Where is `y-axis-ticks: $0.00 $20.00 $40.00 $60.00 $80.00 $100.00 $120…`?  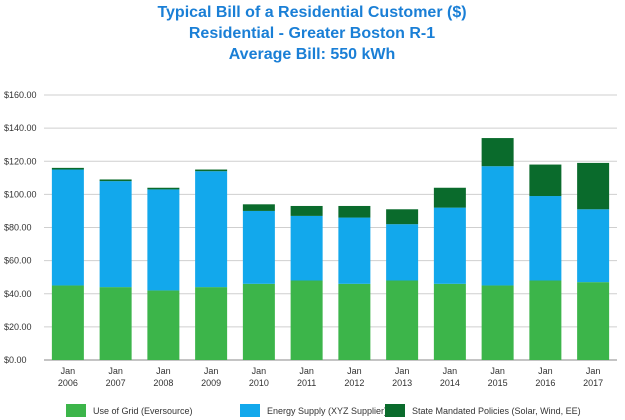 y-axis-ticks: $0.00 $20.00 $40.00 $60.00 $80.00 $100.00 $120… is located at coordinates (20, 227).